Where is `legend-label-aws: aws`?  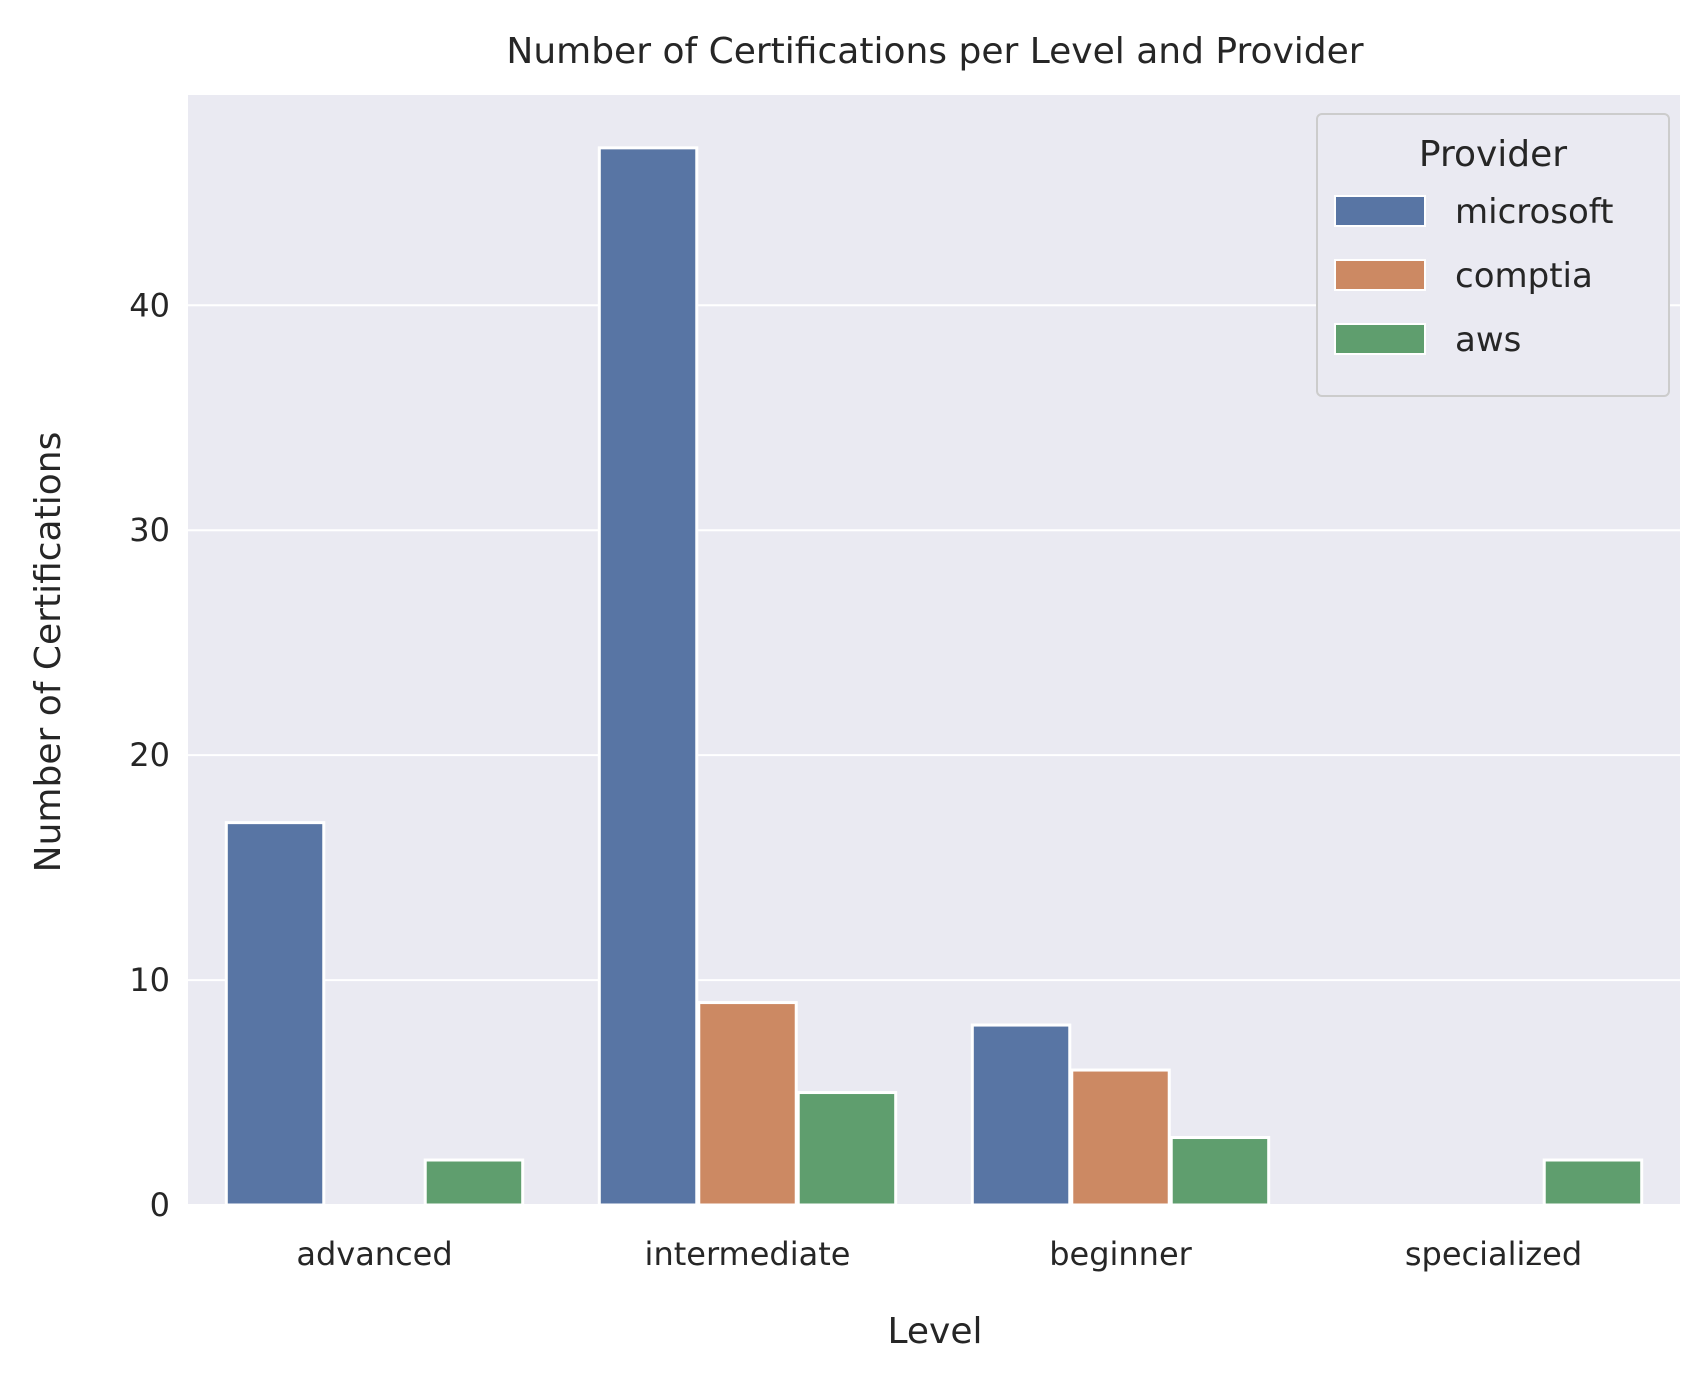
legend-label-aws: aws is located at coordinates (1488, 340).